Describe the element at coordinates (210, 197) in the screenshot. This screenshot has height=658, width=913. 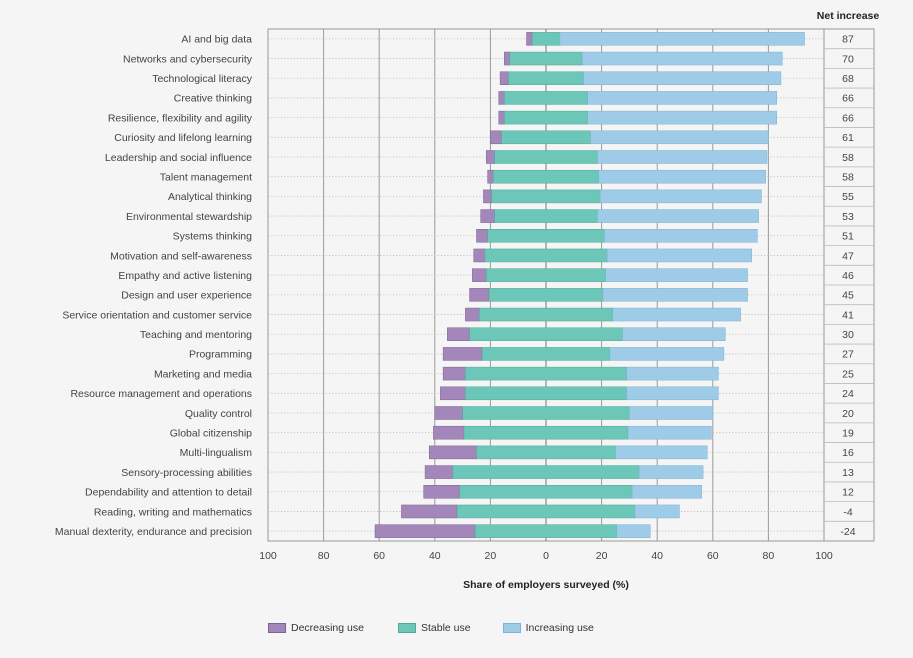
I see `row-label: Analytical thinking` at that location.